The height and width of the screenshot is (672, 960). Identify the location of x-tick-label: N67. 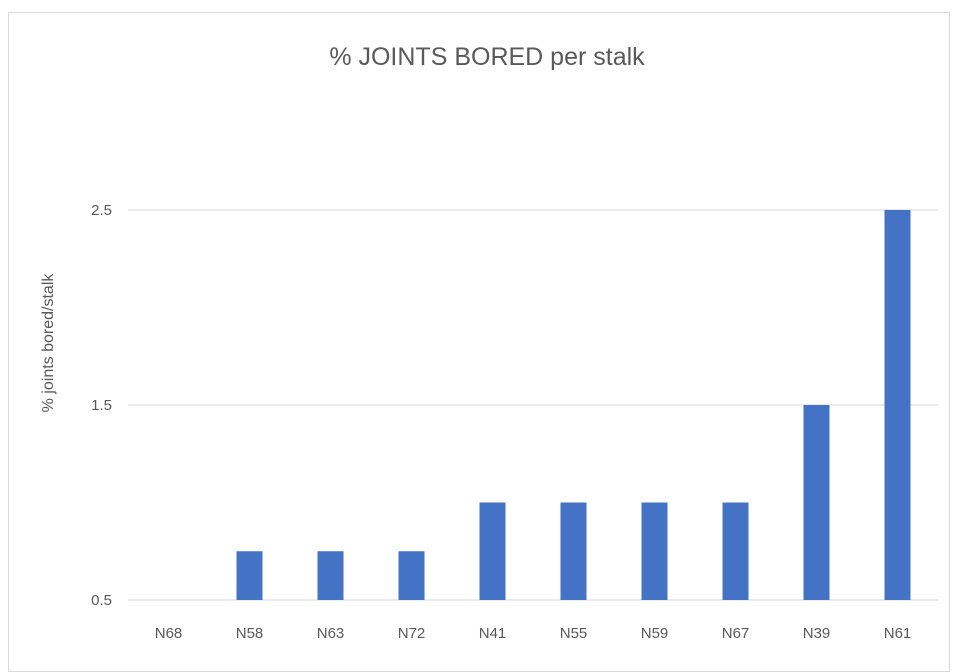
(736, 633).